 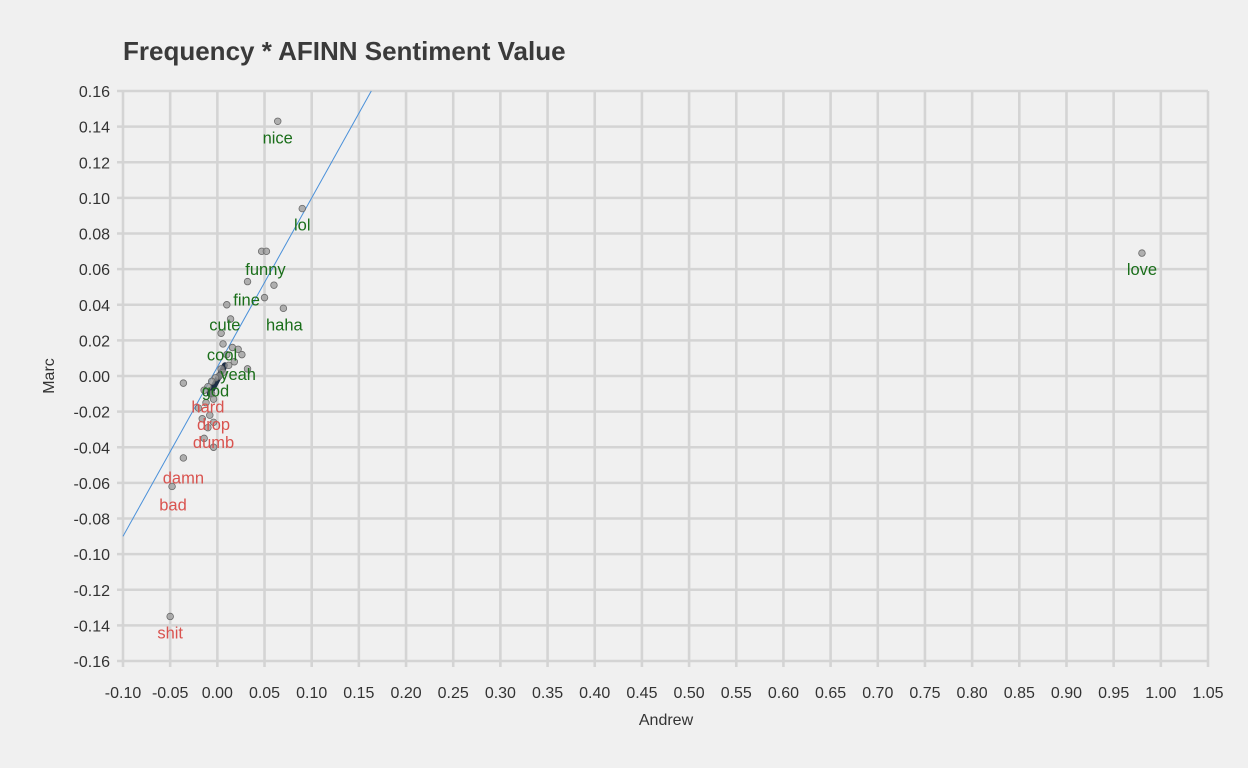 What do you see at coordinates (183, 479) in the screenshot?
I see `word-label: damn` at bounding box center [183, 479].